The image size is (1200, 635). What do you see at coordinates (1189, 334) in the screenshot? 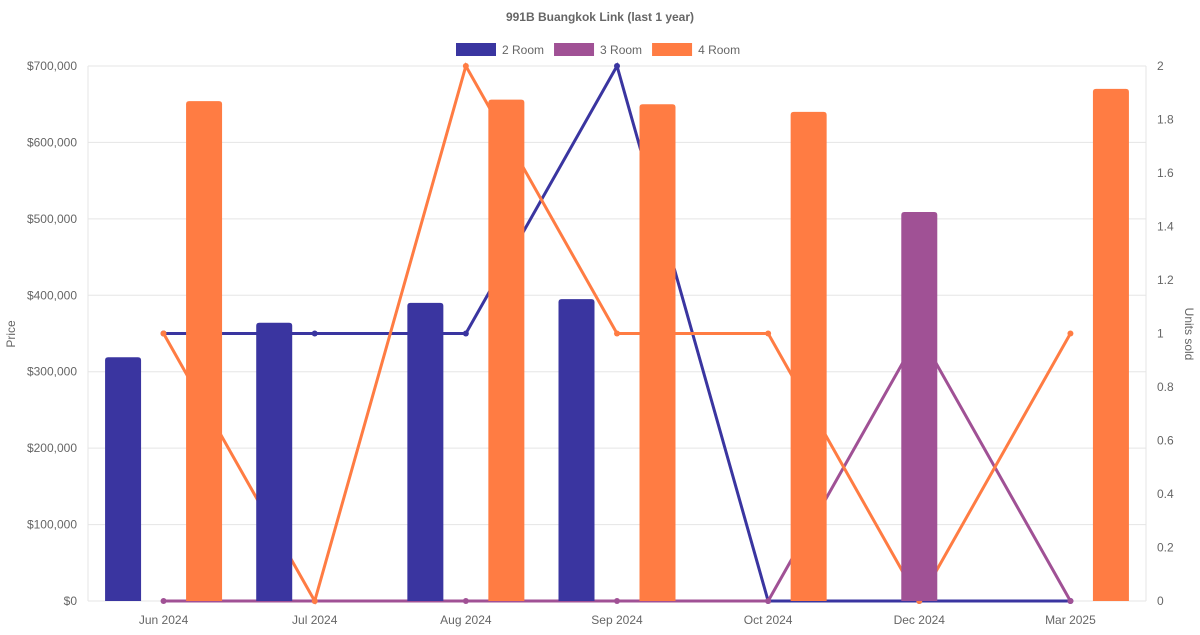
I see `y2-axis-label: Units sold` at bounding box center [1189, 334].